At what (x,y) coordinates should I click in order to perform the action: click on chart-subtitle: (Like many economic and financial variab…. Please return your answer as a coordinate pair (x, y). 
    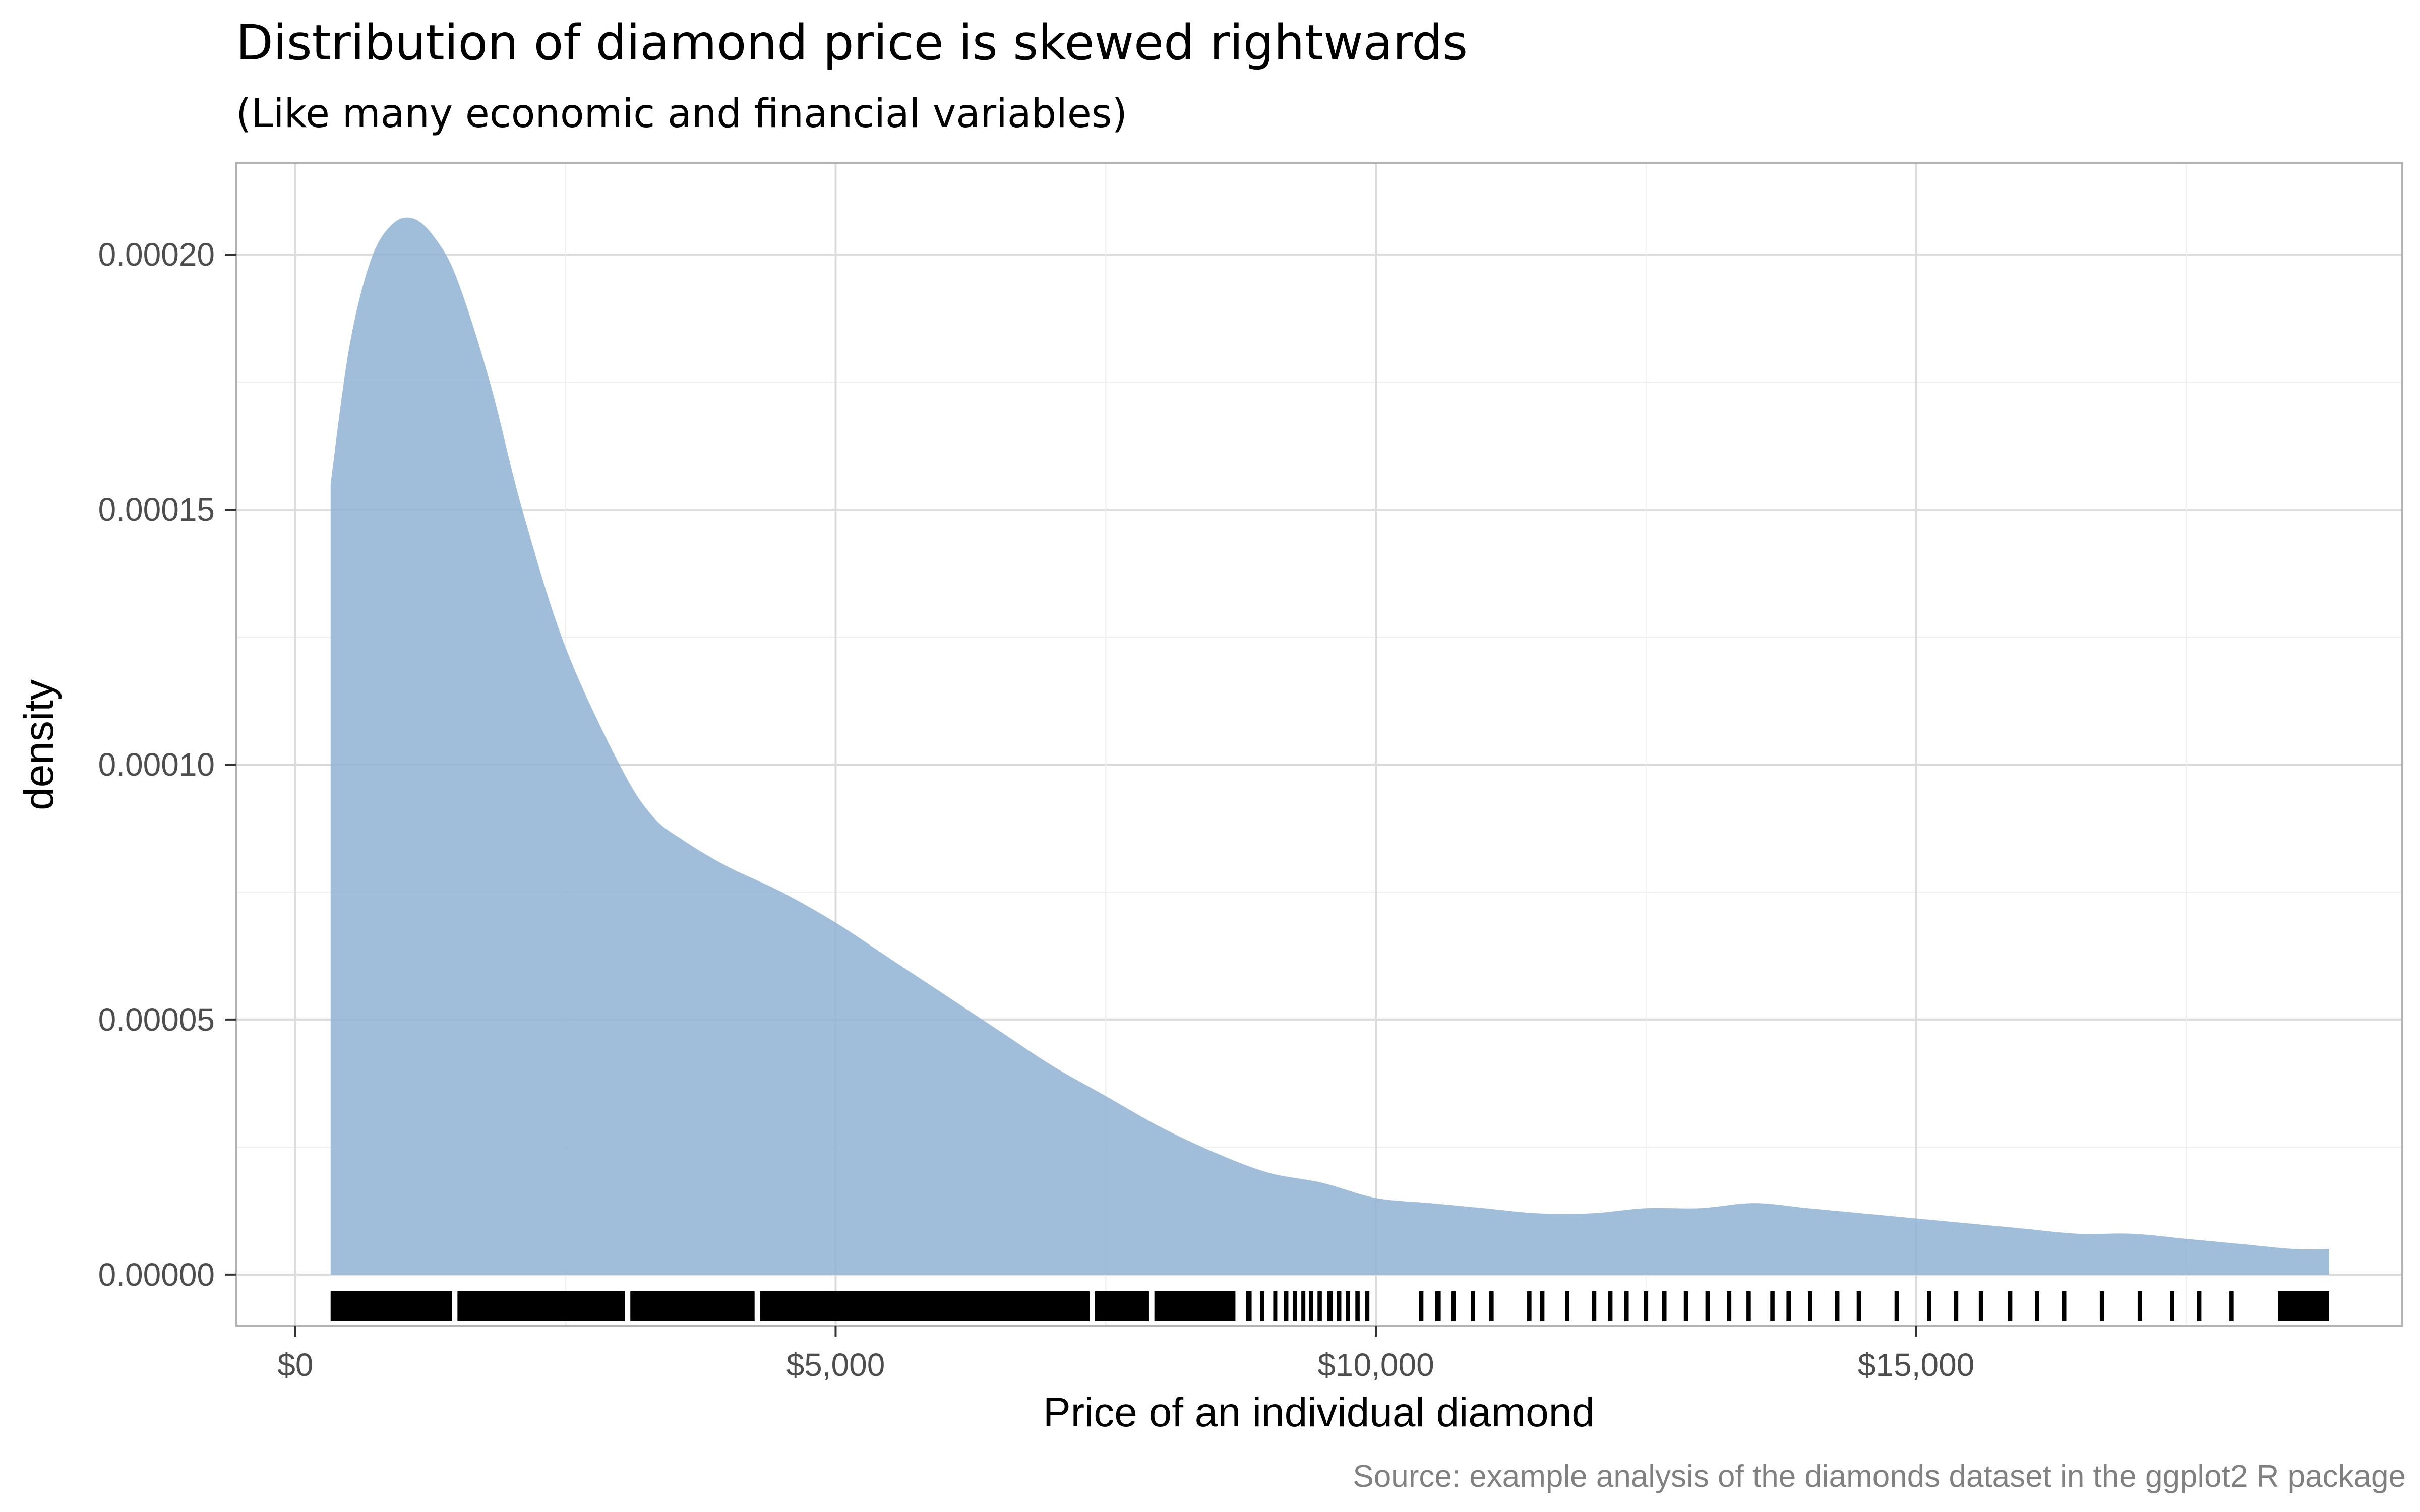
    Looking at the image, I should click on (681, 114).